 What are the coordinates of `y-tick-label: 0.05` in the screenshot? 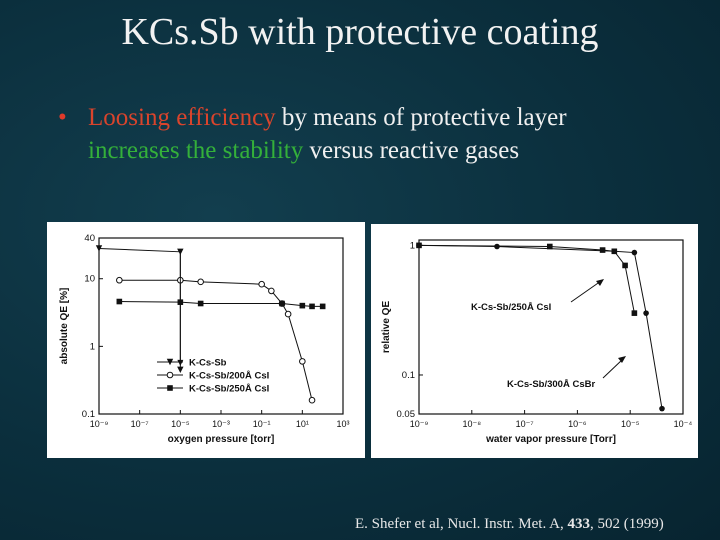 It's located at (406, 414).